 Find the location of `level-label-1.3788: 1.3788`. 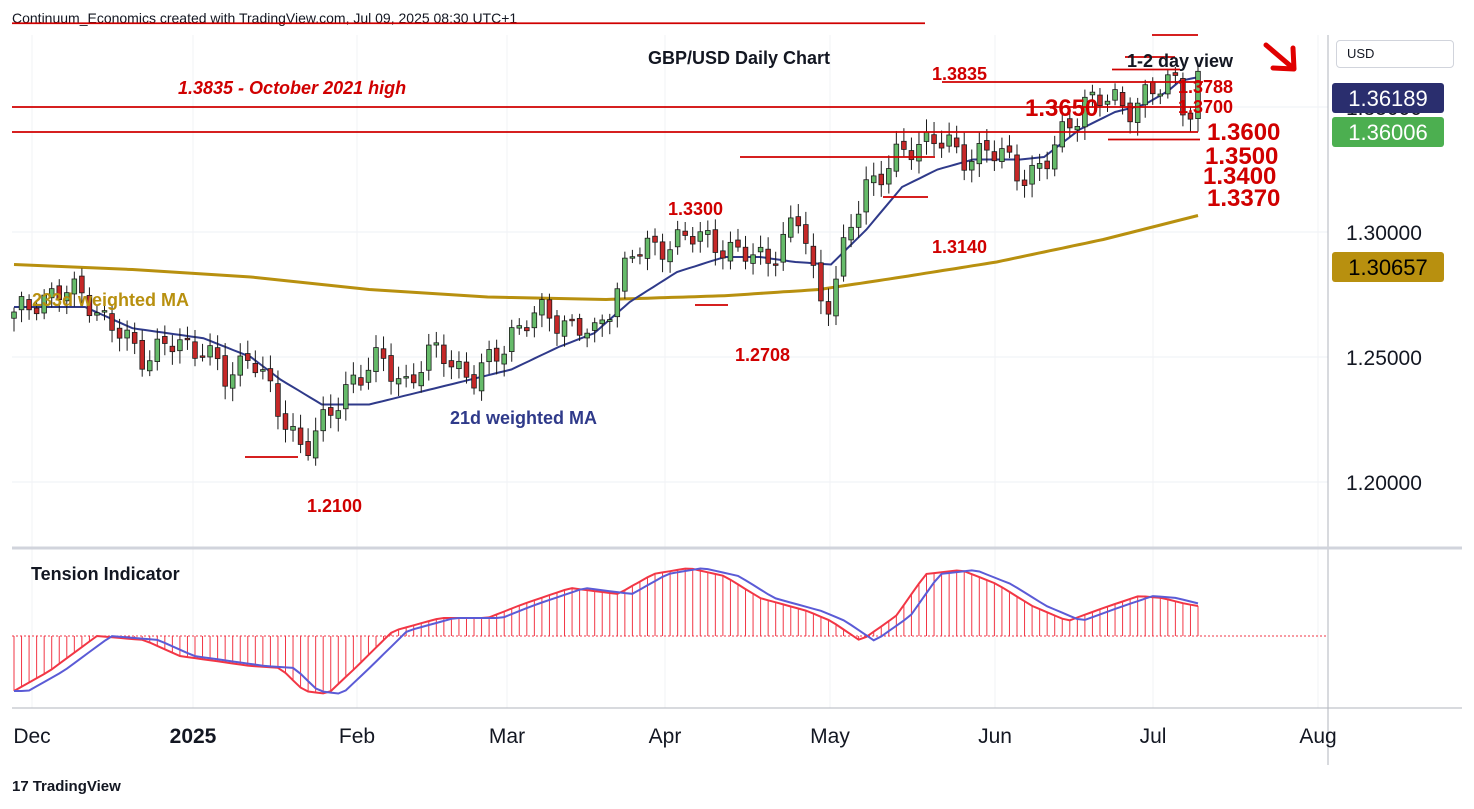

level-label-1.3788: 1.3788 is located at coordinates (1205, 87).